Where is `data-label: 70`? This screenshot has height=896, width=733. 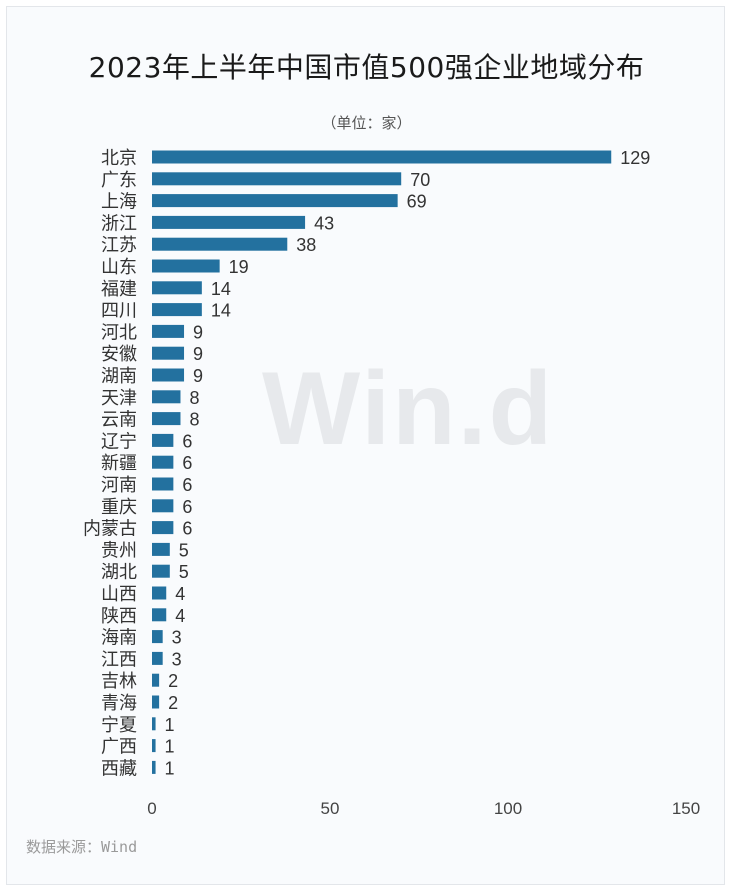
data-label: 70 is located at coordinates (420, 180).